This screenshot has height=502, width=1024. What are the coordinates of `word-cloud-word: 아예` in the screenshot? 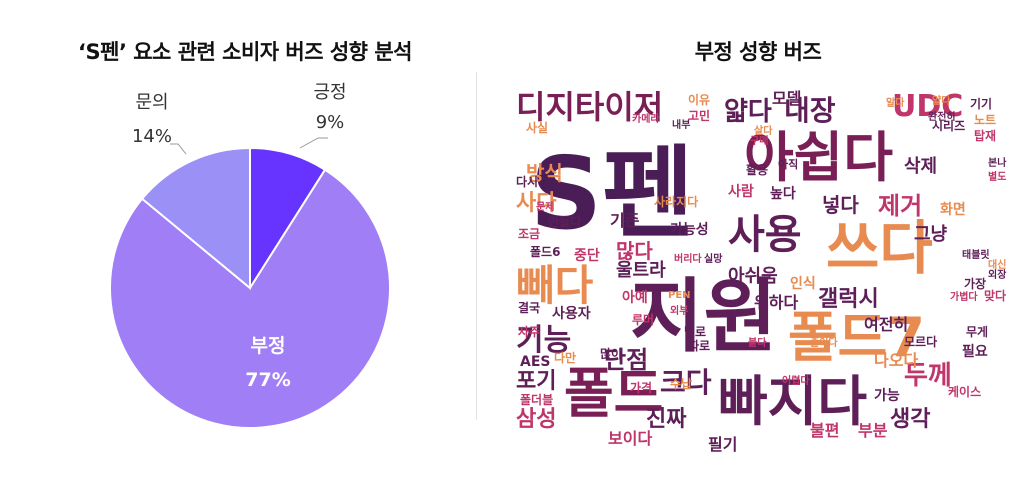 It's located at (635, 297).